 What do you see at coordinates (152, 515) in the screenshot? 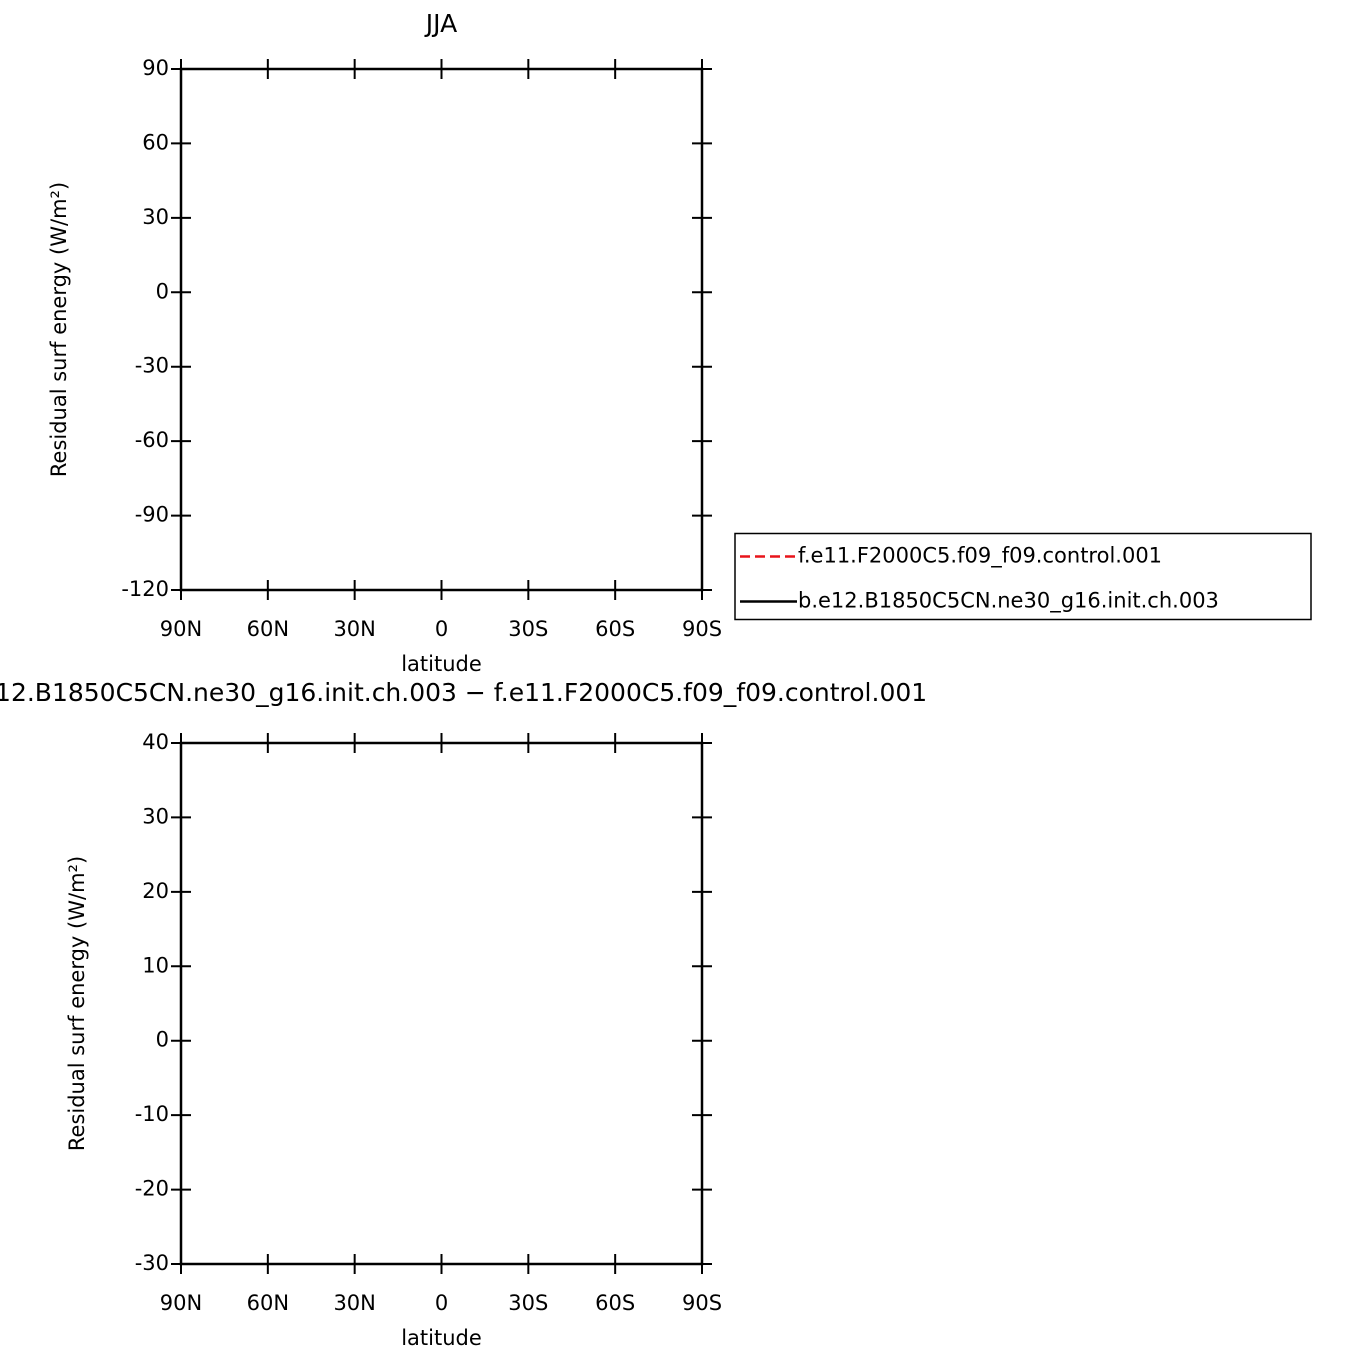
I see `y-tick-label: -90` at bounding box center [152, 515].